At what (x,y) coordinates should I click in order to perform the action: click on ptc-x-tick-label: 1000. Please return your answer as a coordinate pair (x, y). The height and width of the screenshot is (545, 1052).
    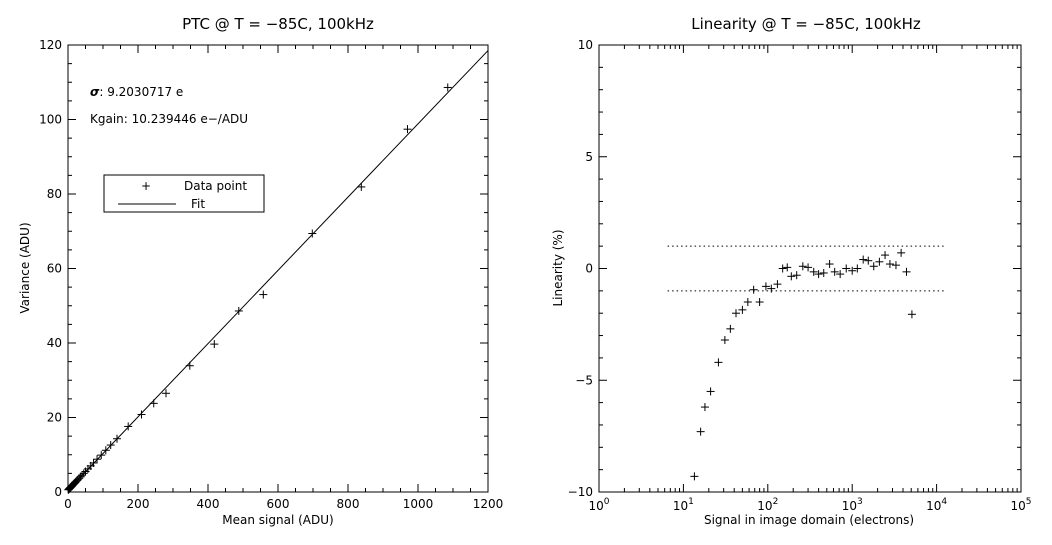
    Looking at the image, I should click on (418, 504).